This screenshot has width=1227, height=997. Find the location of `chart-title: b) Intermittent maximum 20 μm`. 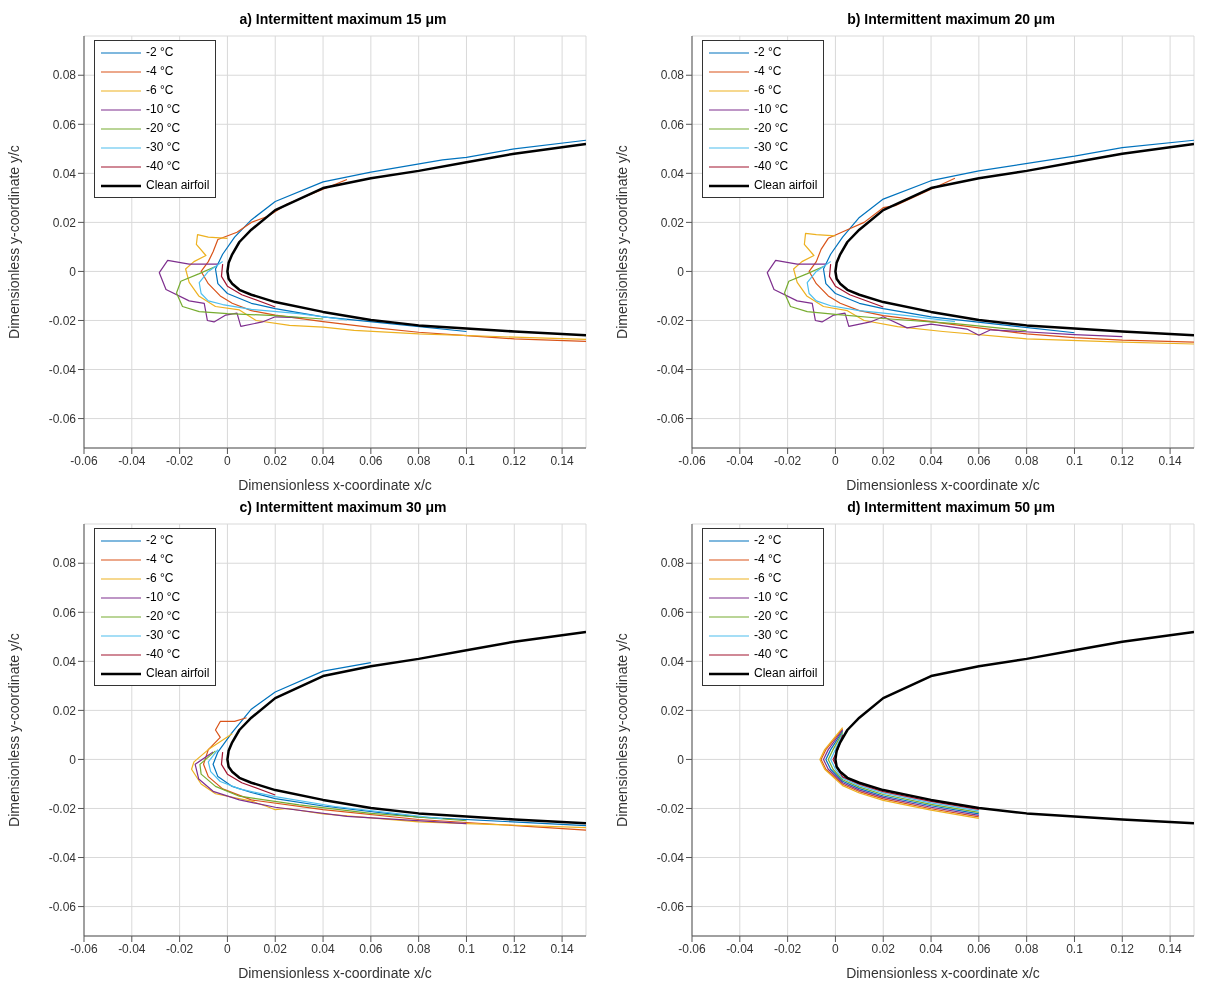

chart-title: b) Intermittent maximum 20 μm is located at coordinates (951, 19).